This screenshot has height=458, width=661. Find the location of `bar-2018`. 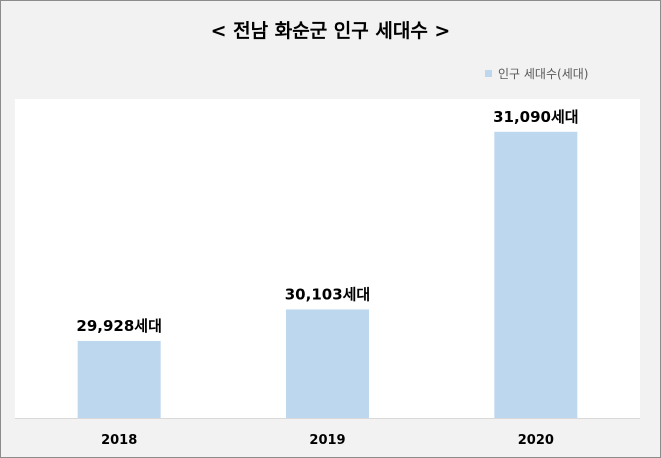

bar-2018 is located at coordinates (119, 379).